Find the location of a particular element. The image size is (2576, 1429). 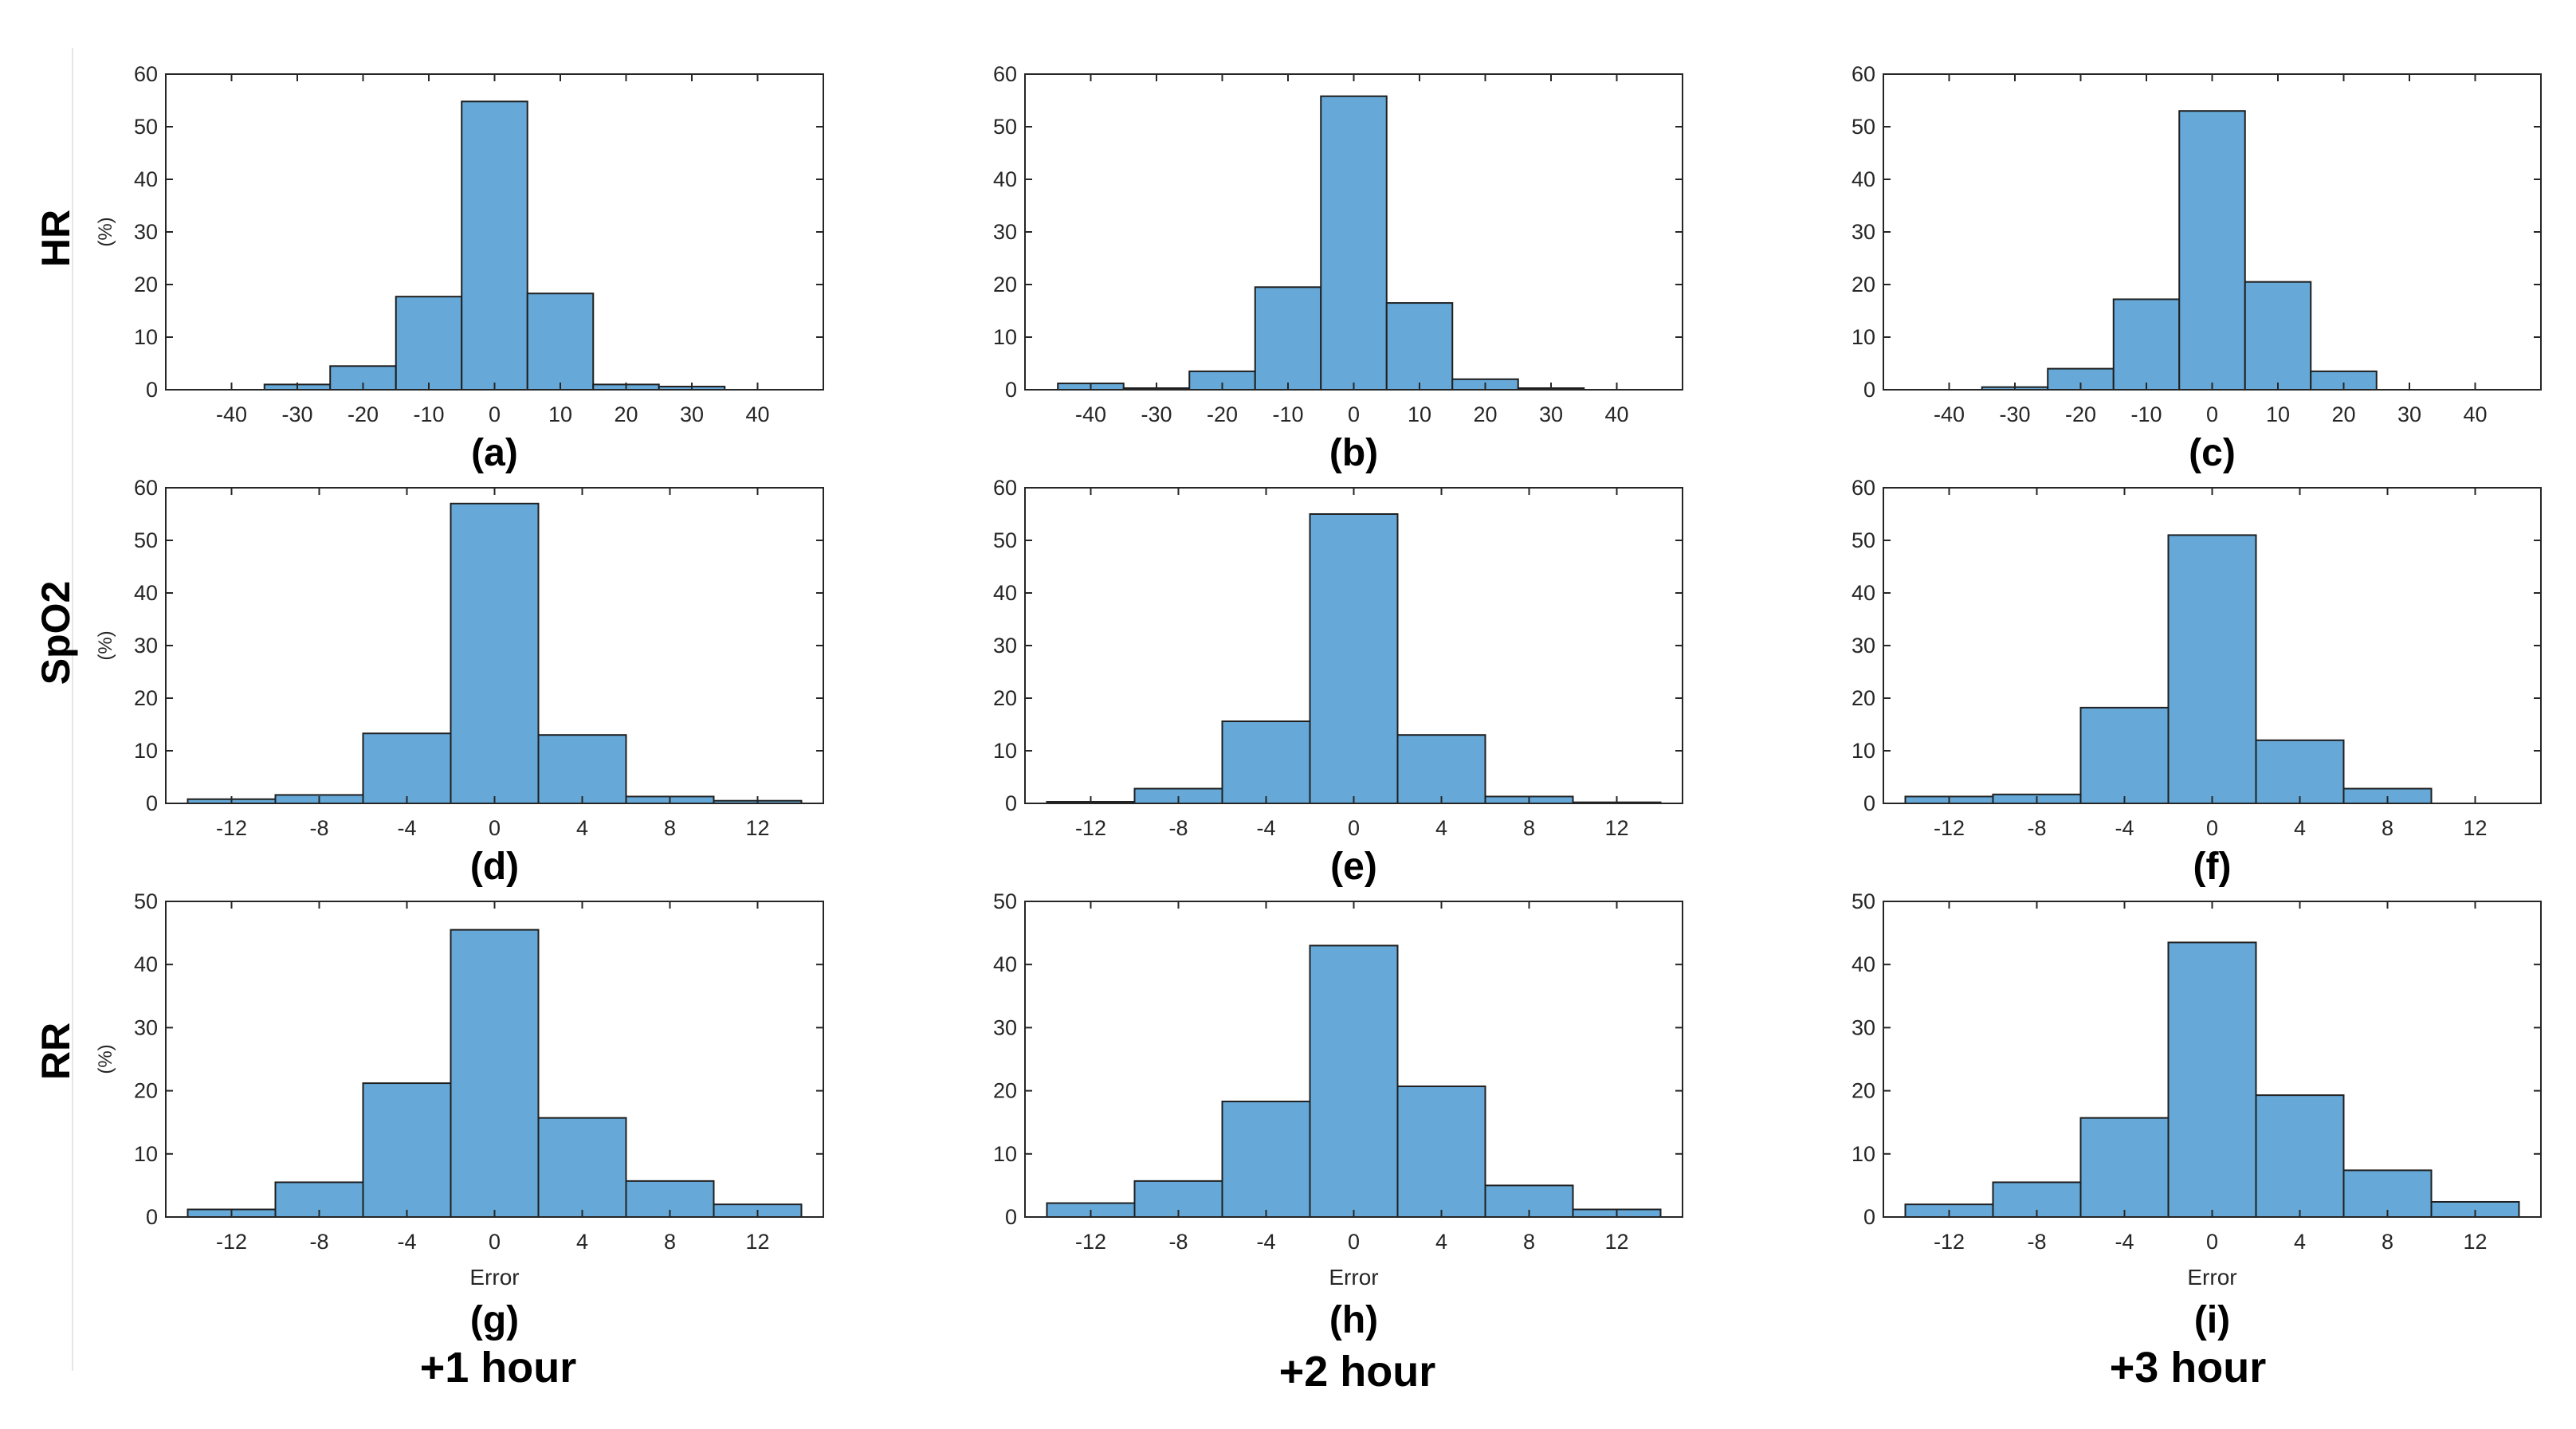

x-tick-label: -10 is located at coordinates (1287, 414).